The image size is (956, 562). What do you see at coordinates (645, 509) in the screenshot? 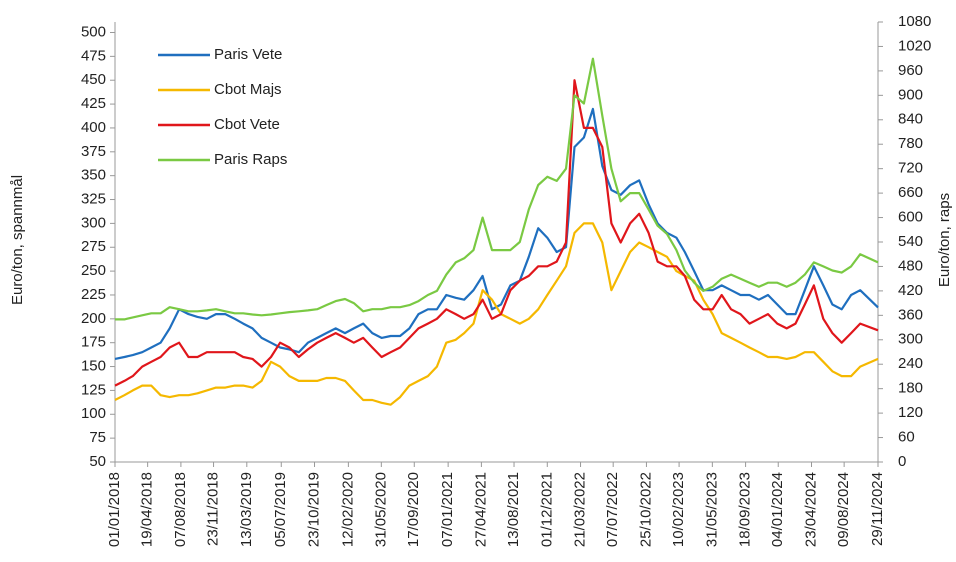
I see `x-tick-label: 25/10/2022` at bounding box center [645, 509].